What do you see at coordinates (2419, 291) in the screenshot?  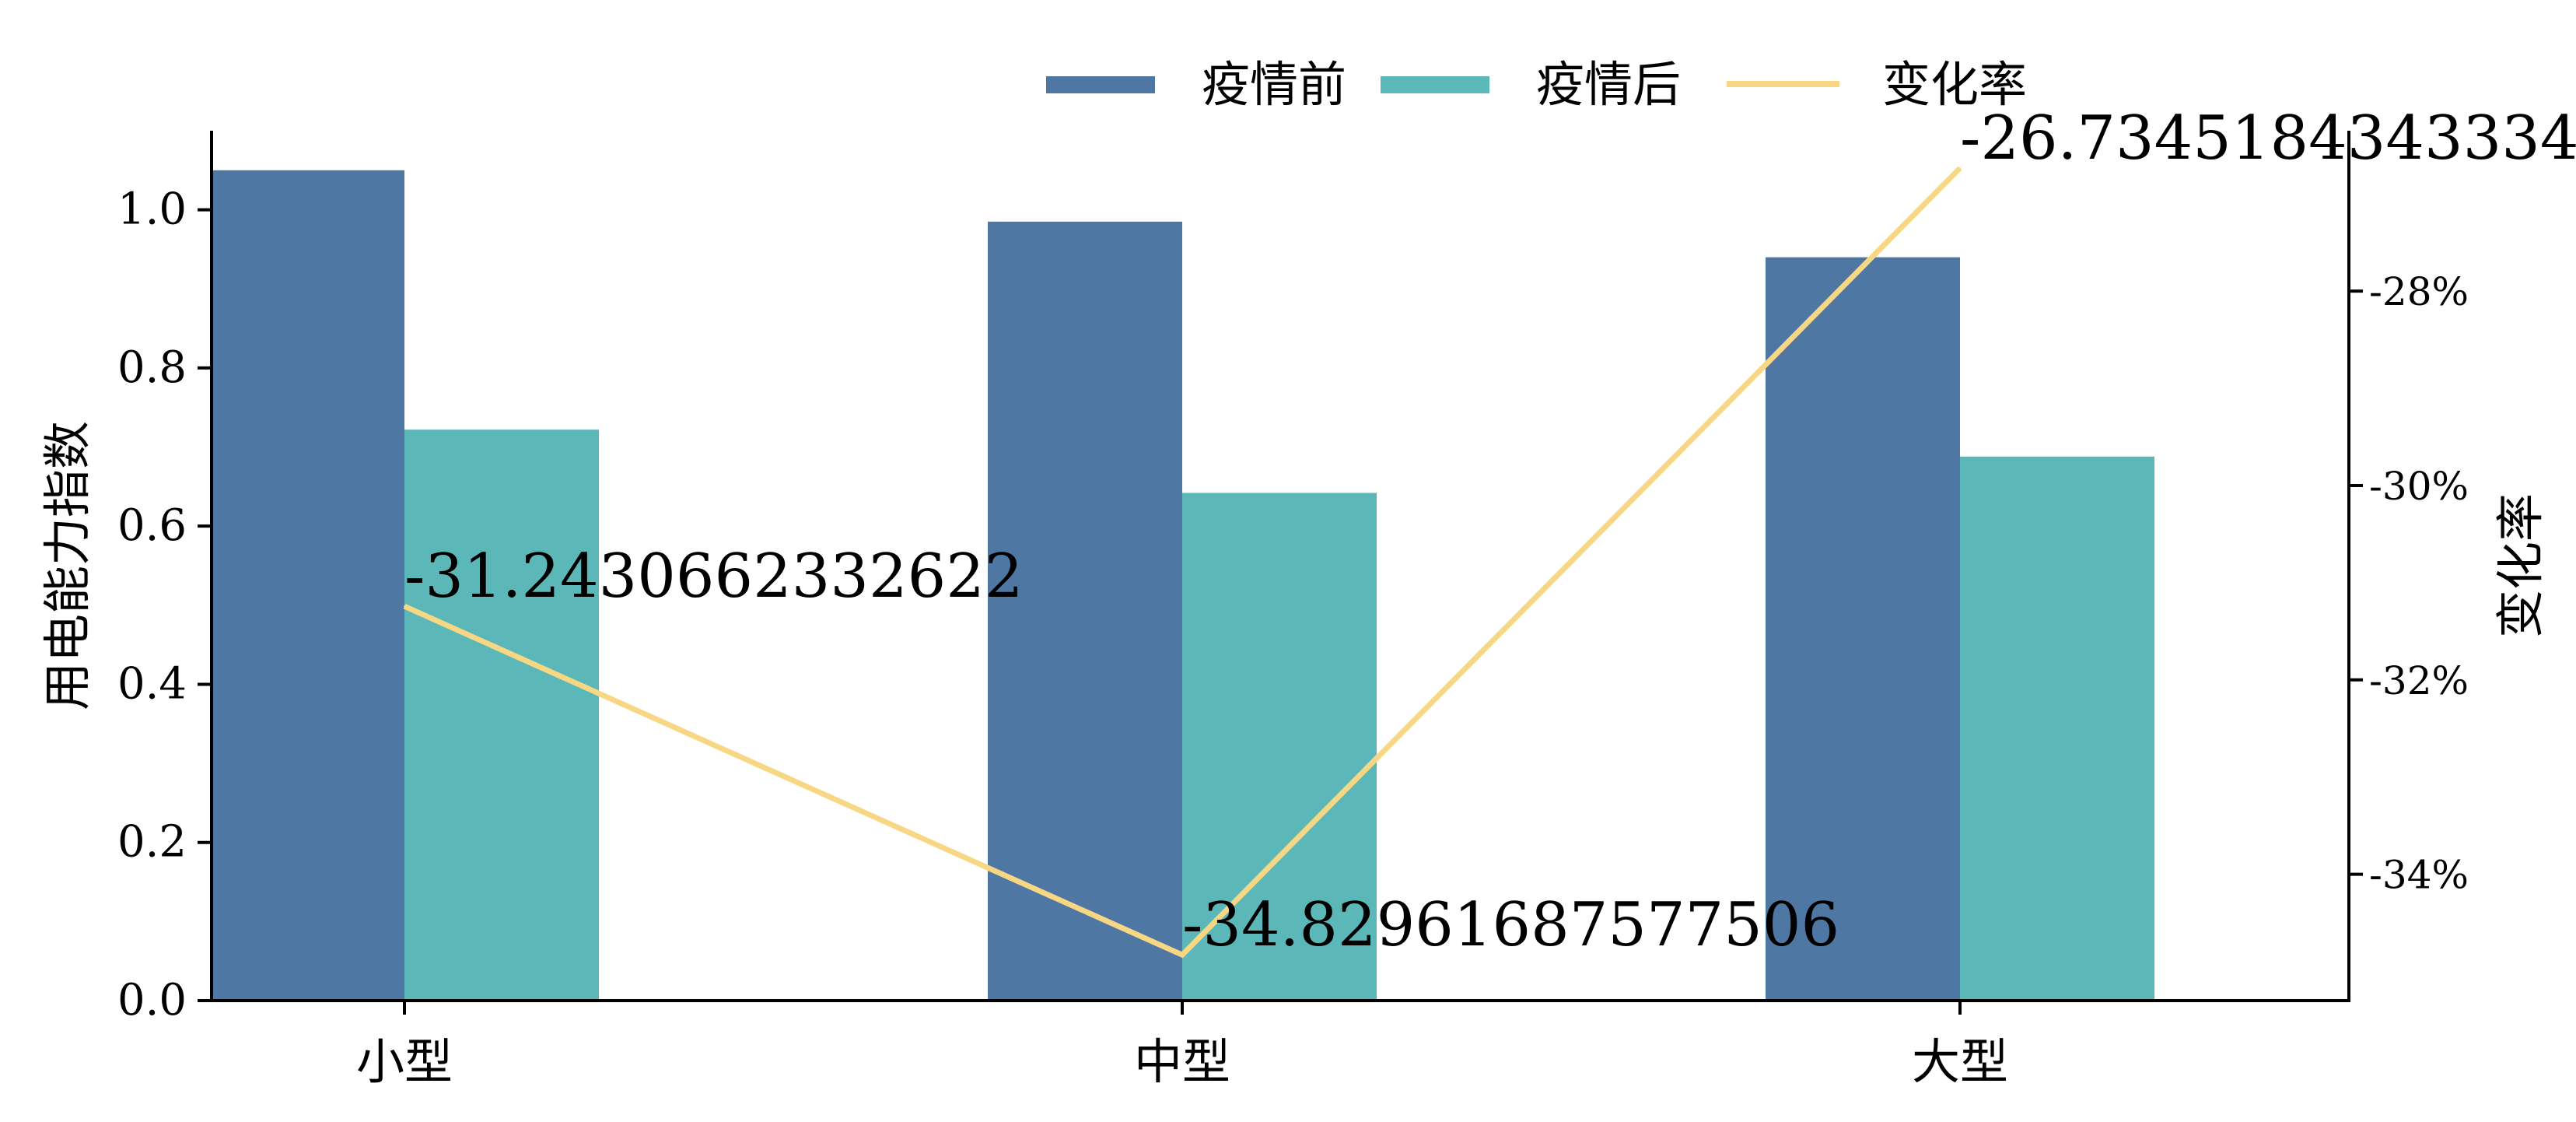 I see `y-tick-label-right: -28%` at bounding box center [2419, 291].